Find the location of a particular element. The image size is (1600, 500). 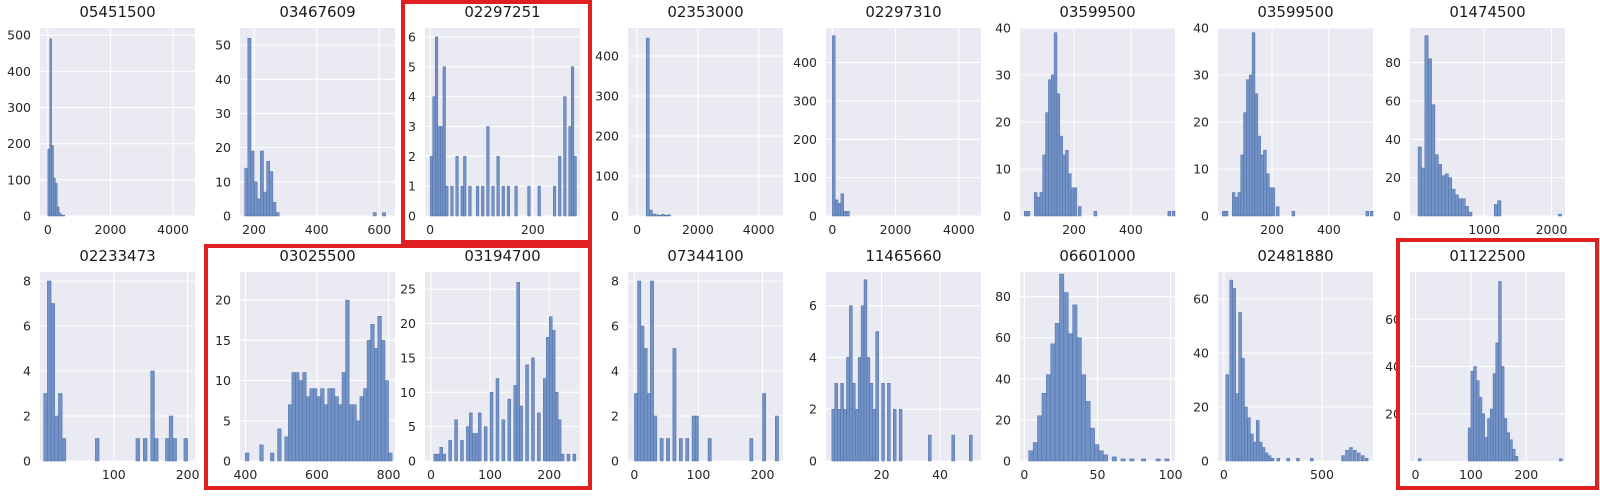

panel-title: 02297310 is located at coordinates (903, 12).